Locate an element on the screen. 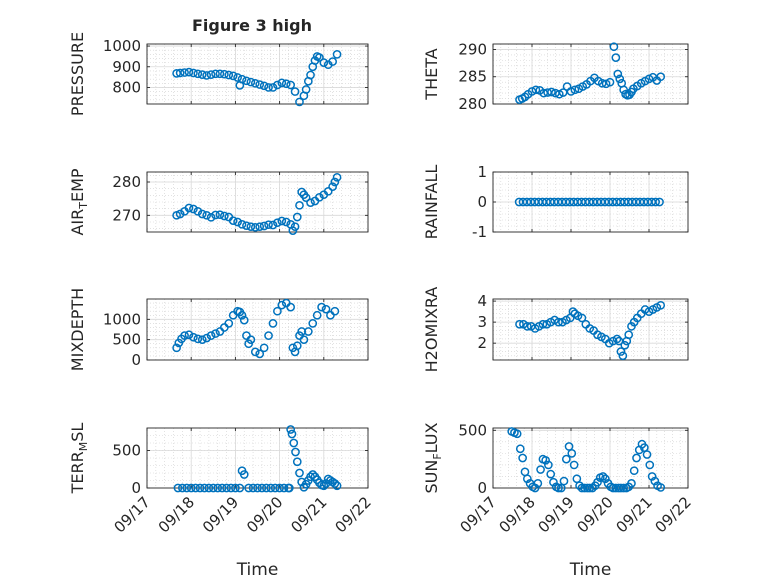  y-tick-label: 500 is located at coordinates (126, 340).